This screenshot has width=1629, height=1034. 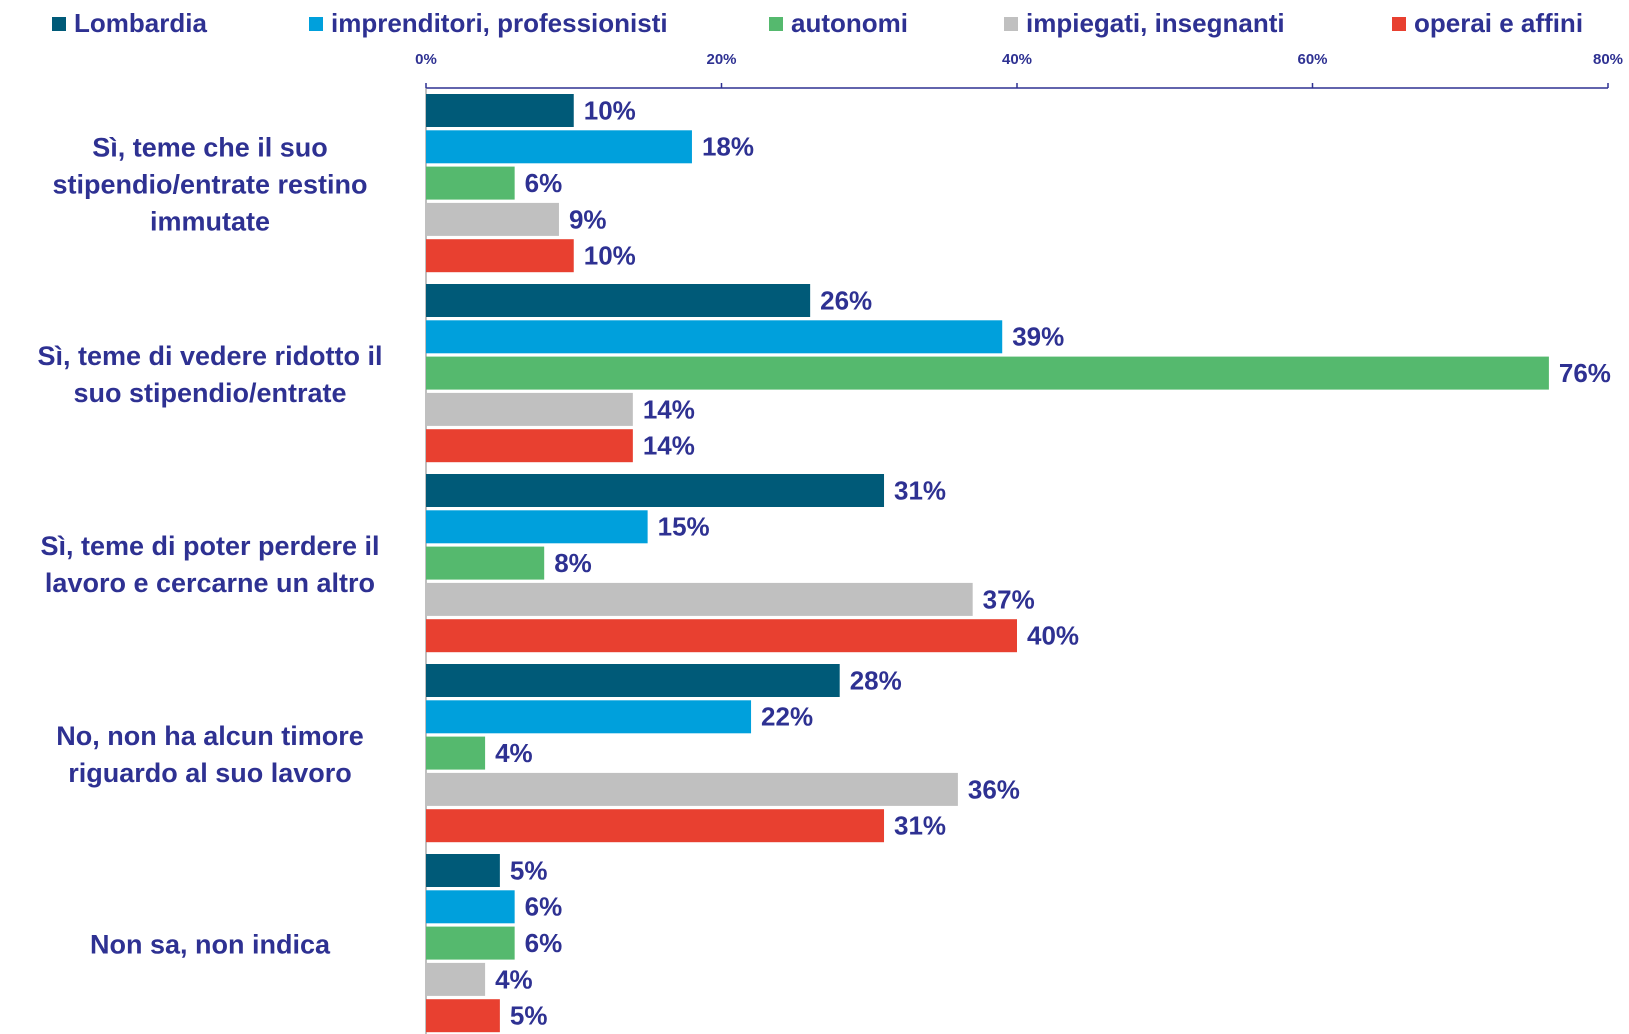 What do you see at coordinates (787, 717) in the screenshot?
I see `data-label: 22%` at bounding box center [787, 717].